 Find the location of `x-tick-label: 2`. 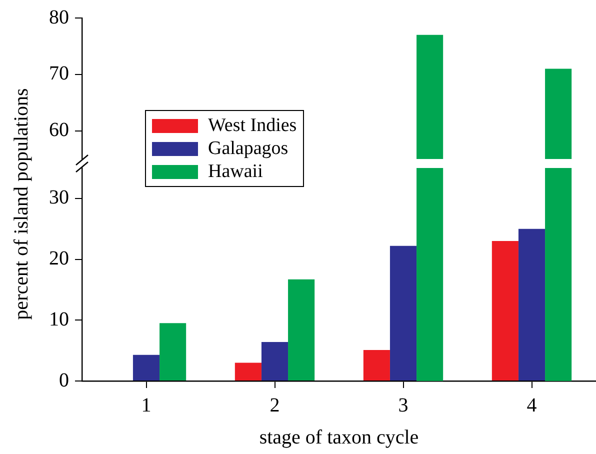

x-tick-label: 2 is located at coordinates (275, 405).